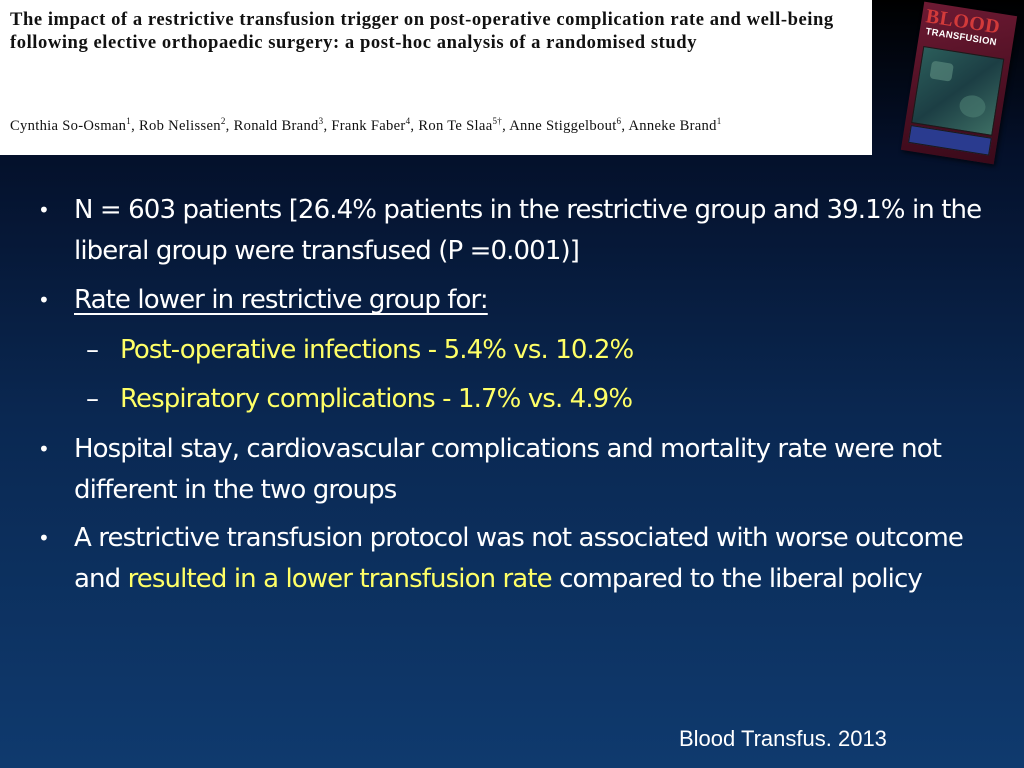 Image resolution: width=1024 pixels, height=768 pixels. I want to click on author-name: Anneke Brand, so click(672, 125).